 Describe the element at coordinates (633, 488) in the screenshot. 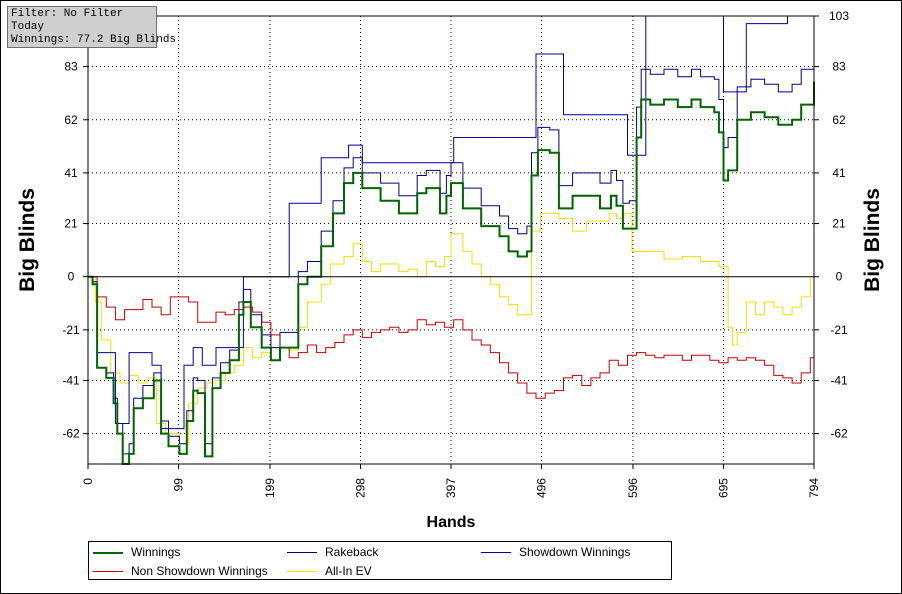

I see `x-tick-label: 596` at that location.